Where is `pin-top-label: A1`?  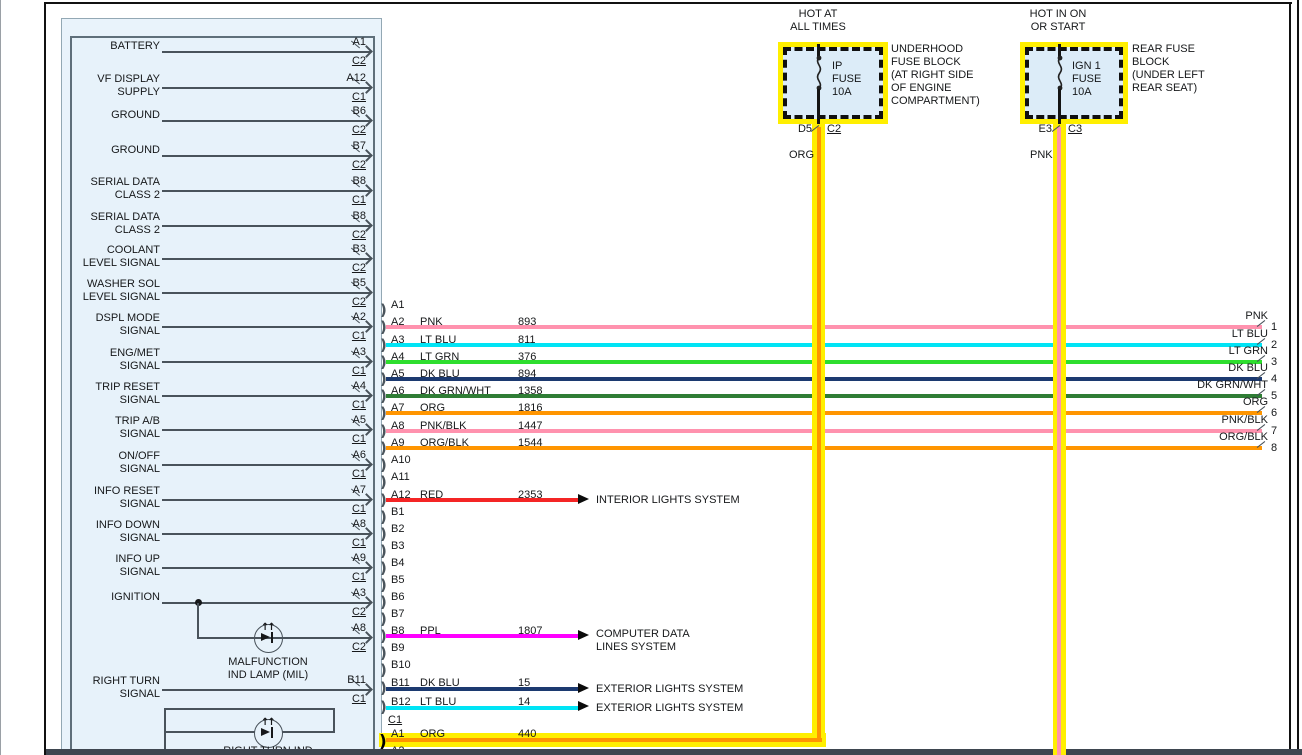 pin-top-label: A1 is located at coordinates (359, 42).